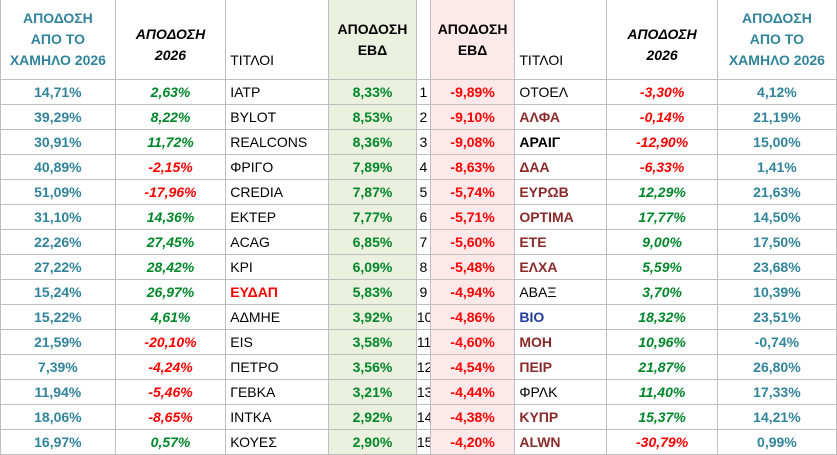  I want to click on from-low-left-cell: 27,22%, so click(58, 267).